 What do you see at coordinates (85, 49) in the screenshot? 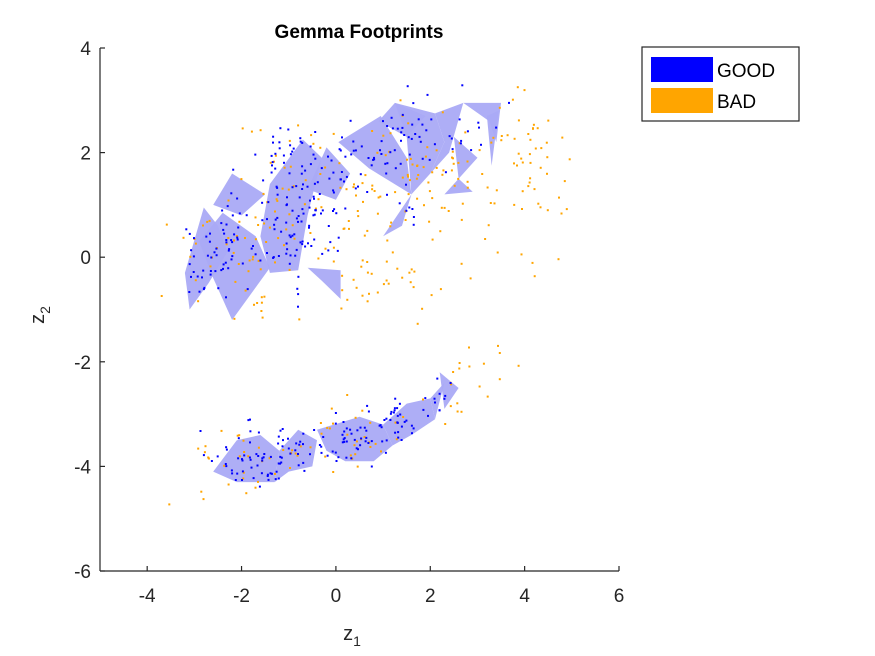
I see `y-tick-label: 4` at bounding box center [85, 49].